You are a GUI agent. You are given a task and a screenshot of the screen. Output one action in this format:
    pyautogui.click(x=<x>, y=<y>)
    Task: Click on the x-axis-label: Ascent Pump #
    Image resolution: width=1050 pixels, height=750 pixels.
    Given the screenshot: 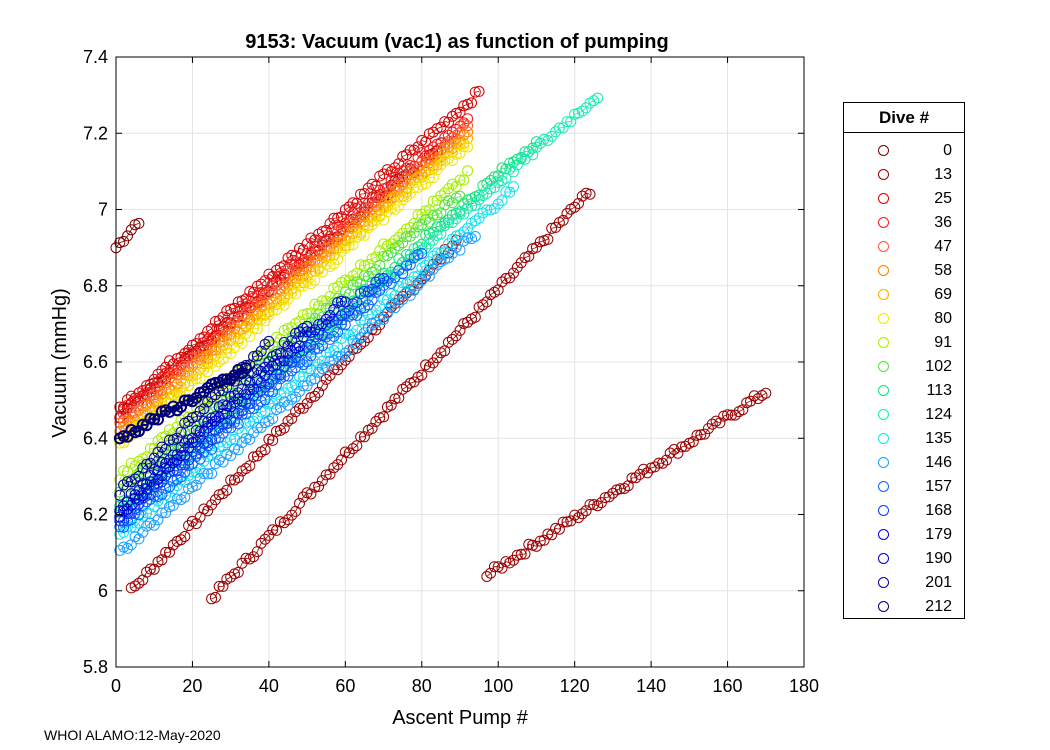 What is the action you would take?
    pyautogui.click(x=460, y=718)
    